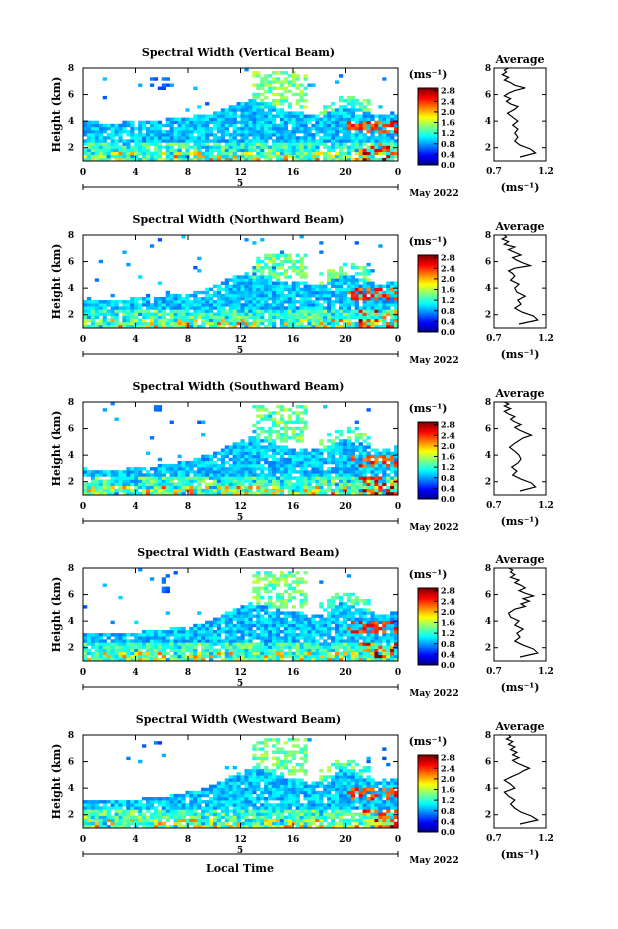 Image resolution: width=618 pixels, height=929 pixels. Describe the element at coordinates (448, 154) in the screenshot. I see `colorbar-tick-label: 0.4` at that location.